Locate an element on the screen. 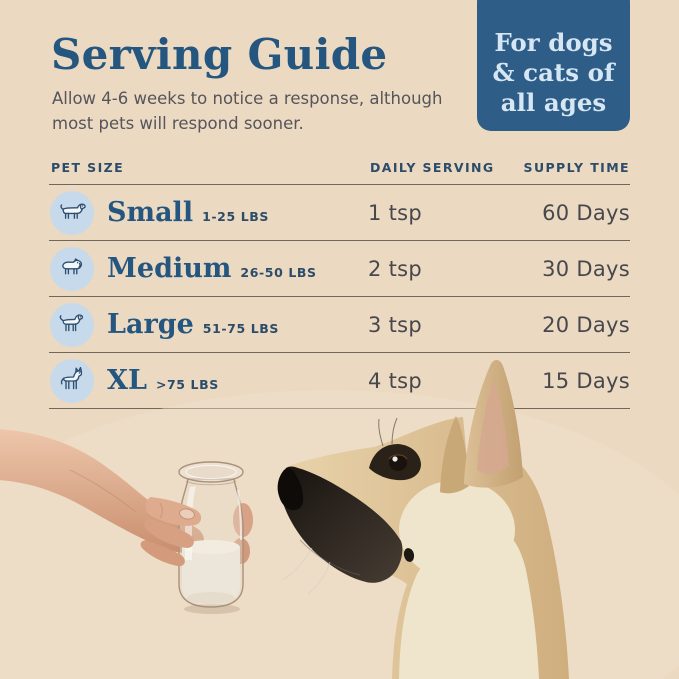  dachshund-icon is located at coordinates (73, 211).